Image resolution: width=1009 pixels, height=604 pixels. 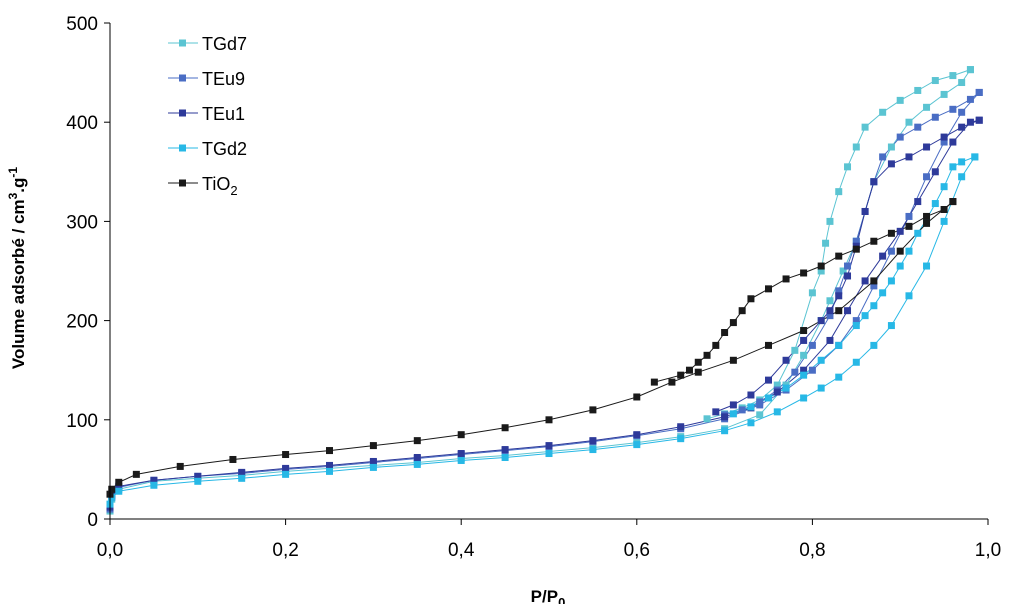 I want to click on x-axis-title: P/P0, so click(x=548, y=595).